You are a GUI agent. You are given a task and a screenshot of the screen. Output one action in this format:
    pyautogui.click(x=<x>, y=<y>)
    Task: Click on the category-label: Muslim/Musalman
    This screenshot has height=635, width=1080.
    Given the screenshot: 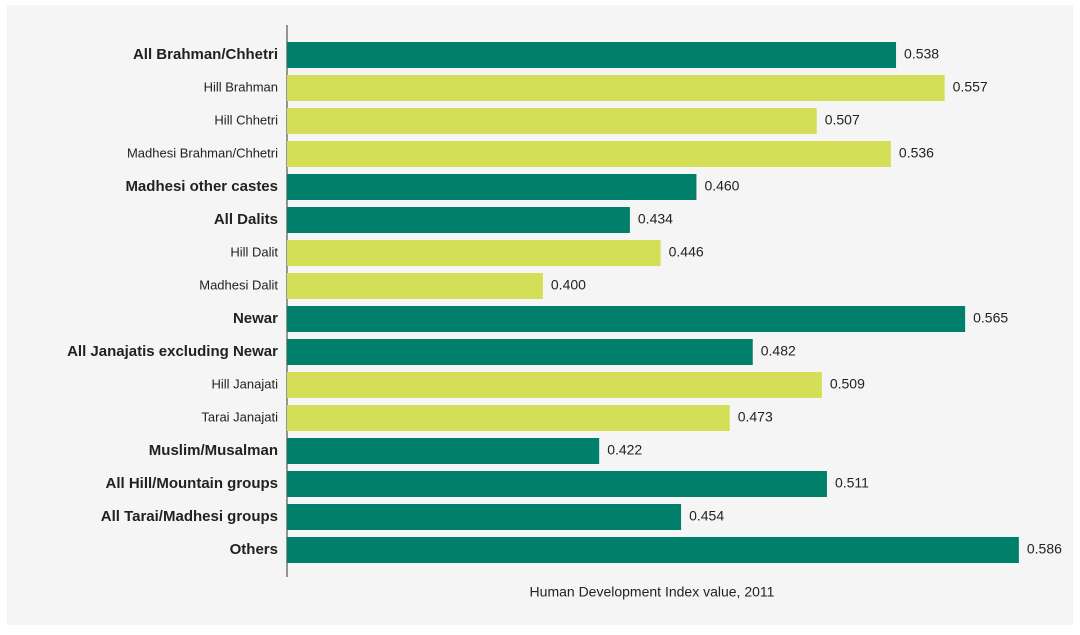 What is the action you would take?
    pyautogui.click(x=213, y=450)
    